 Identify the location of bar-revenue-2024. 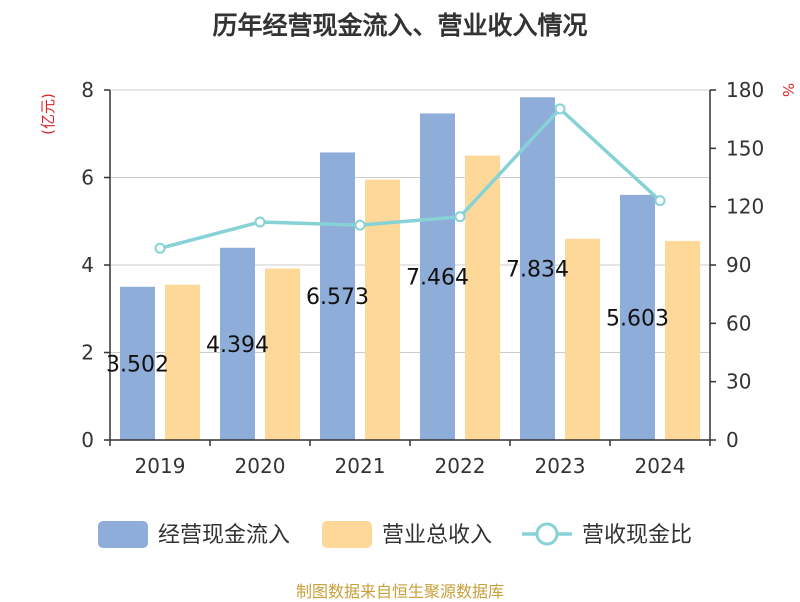
(682, 340).